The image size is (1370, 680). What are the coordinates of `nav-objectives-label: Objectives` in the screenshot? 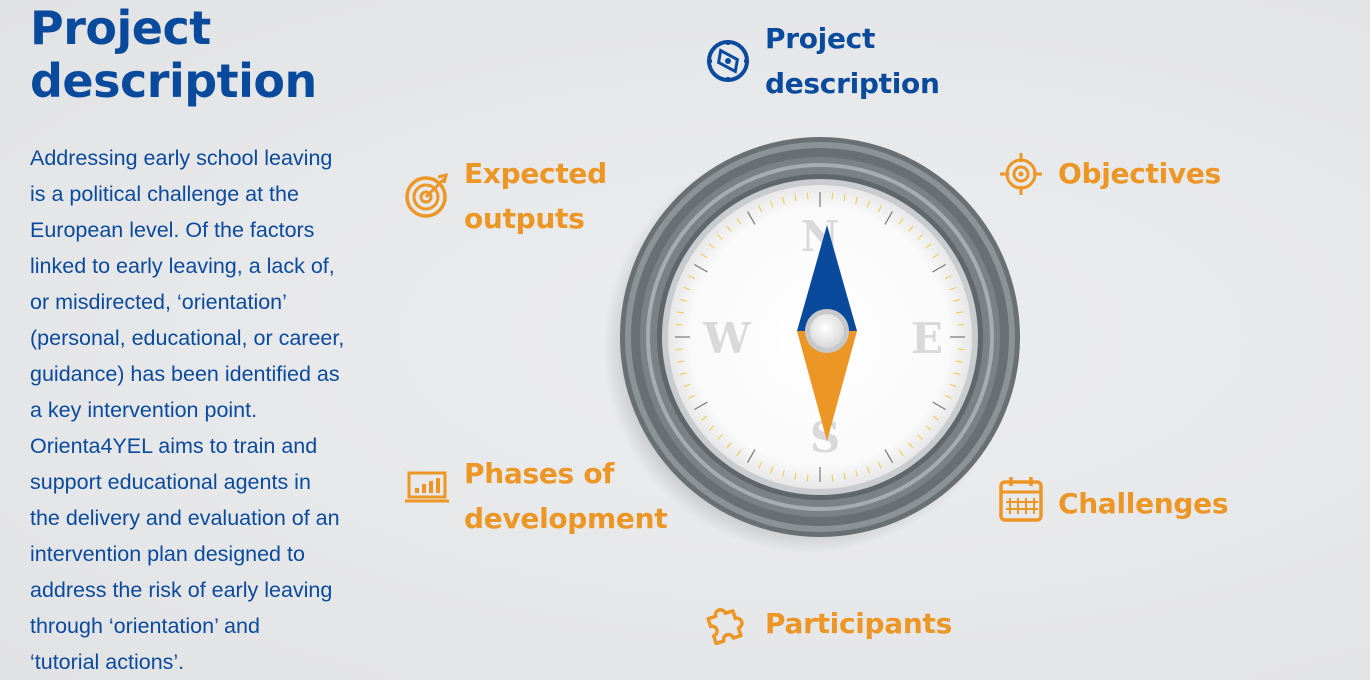 It's located at (1139, 173).